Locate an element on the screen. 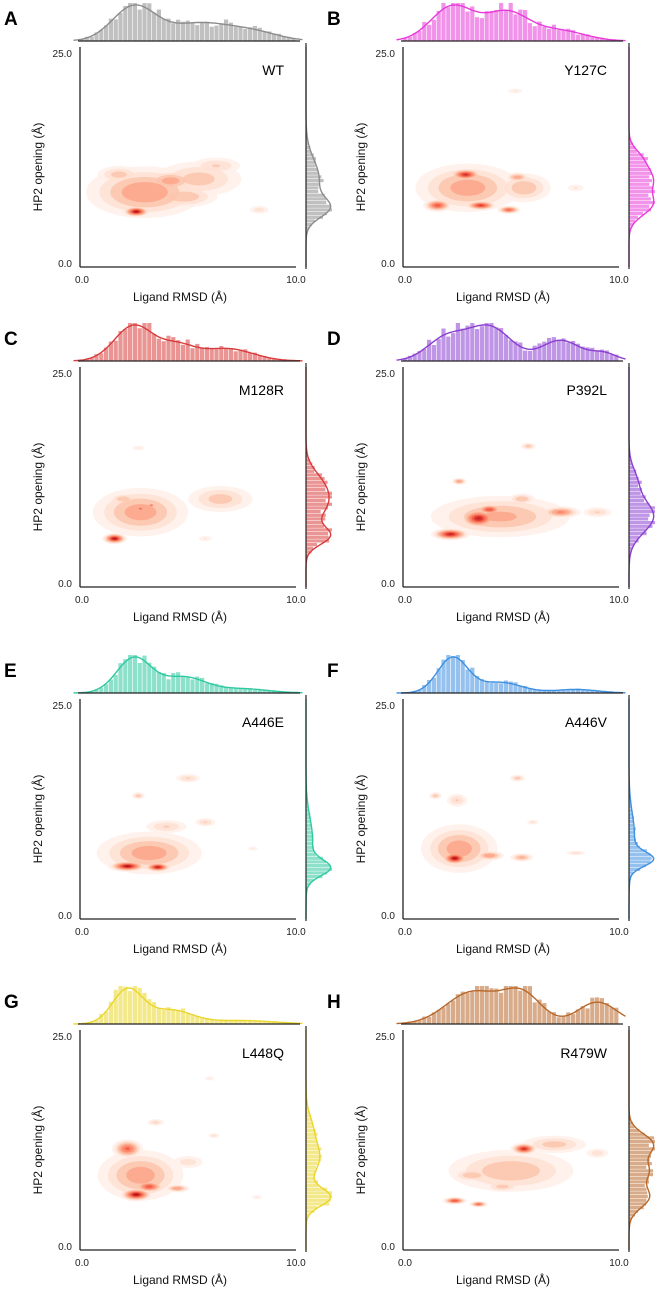 The image size is (664, 1301). variant-label: L448Q is located at coordinates (263, 1053).